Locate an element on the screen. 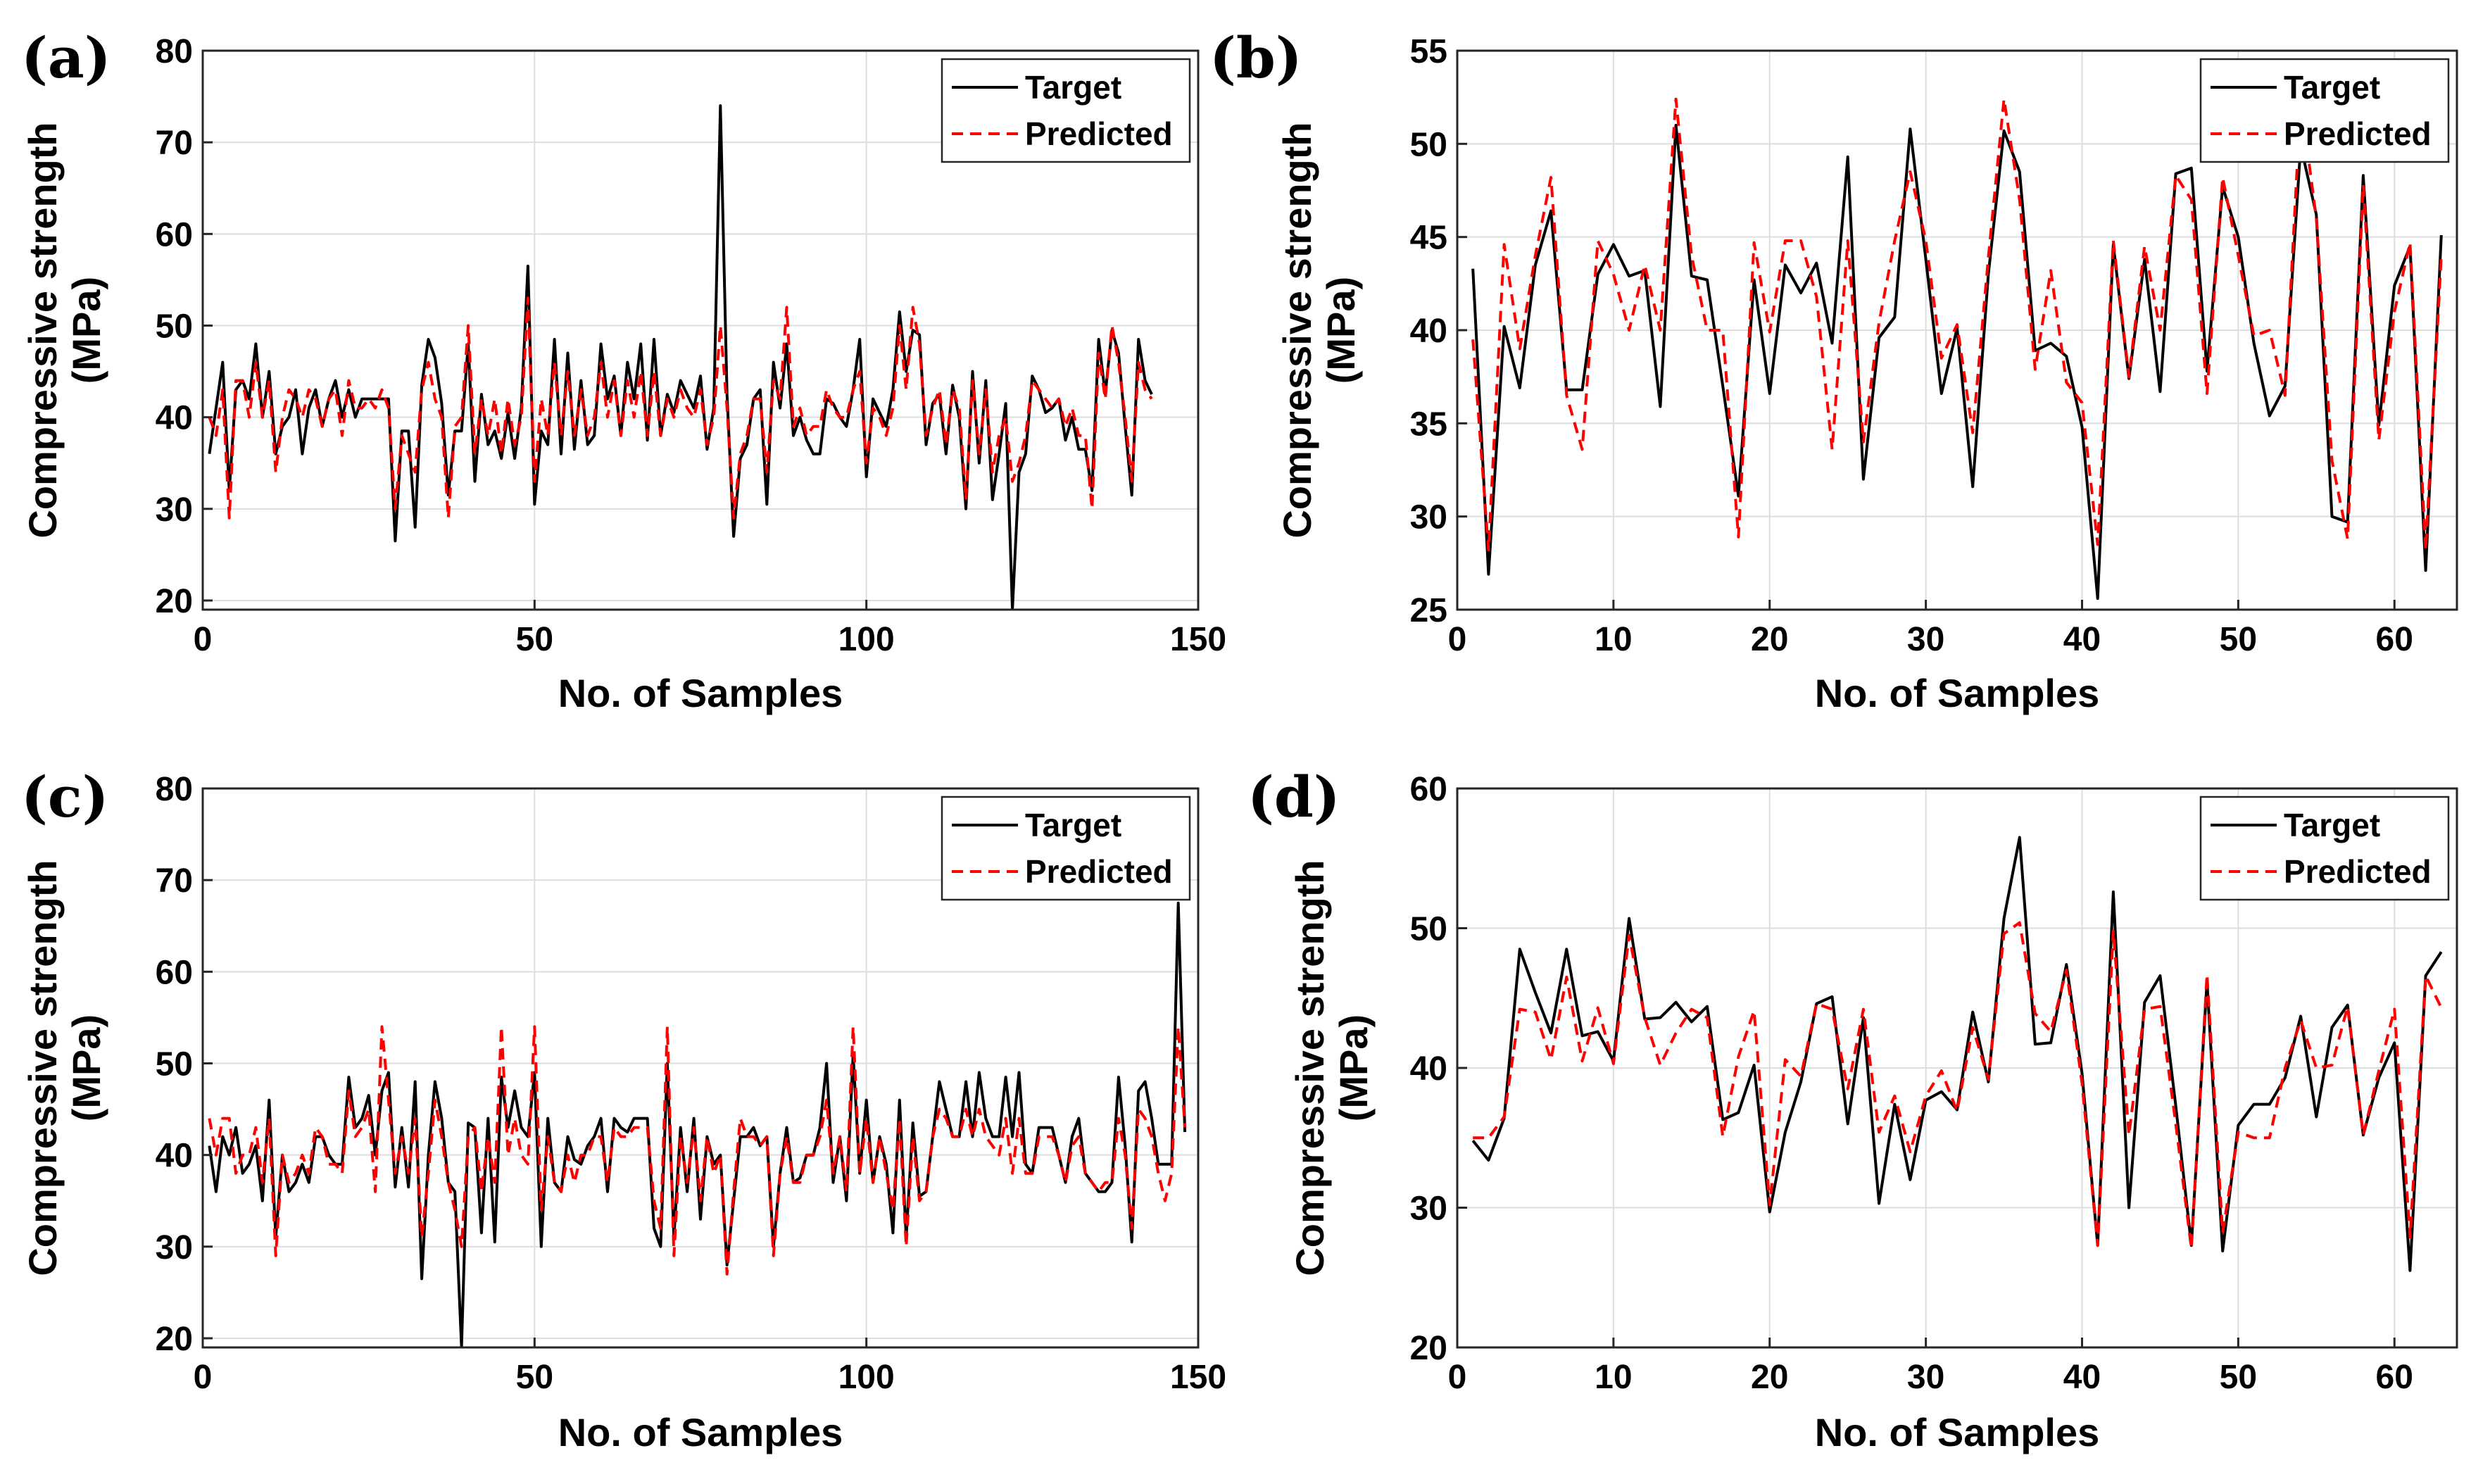 The image size is (2471, 1484). y-tick-label: 35 is located at coordinates (1428, 424).